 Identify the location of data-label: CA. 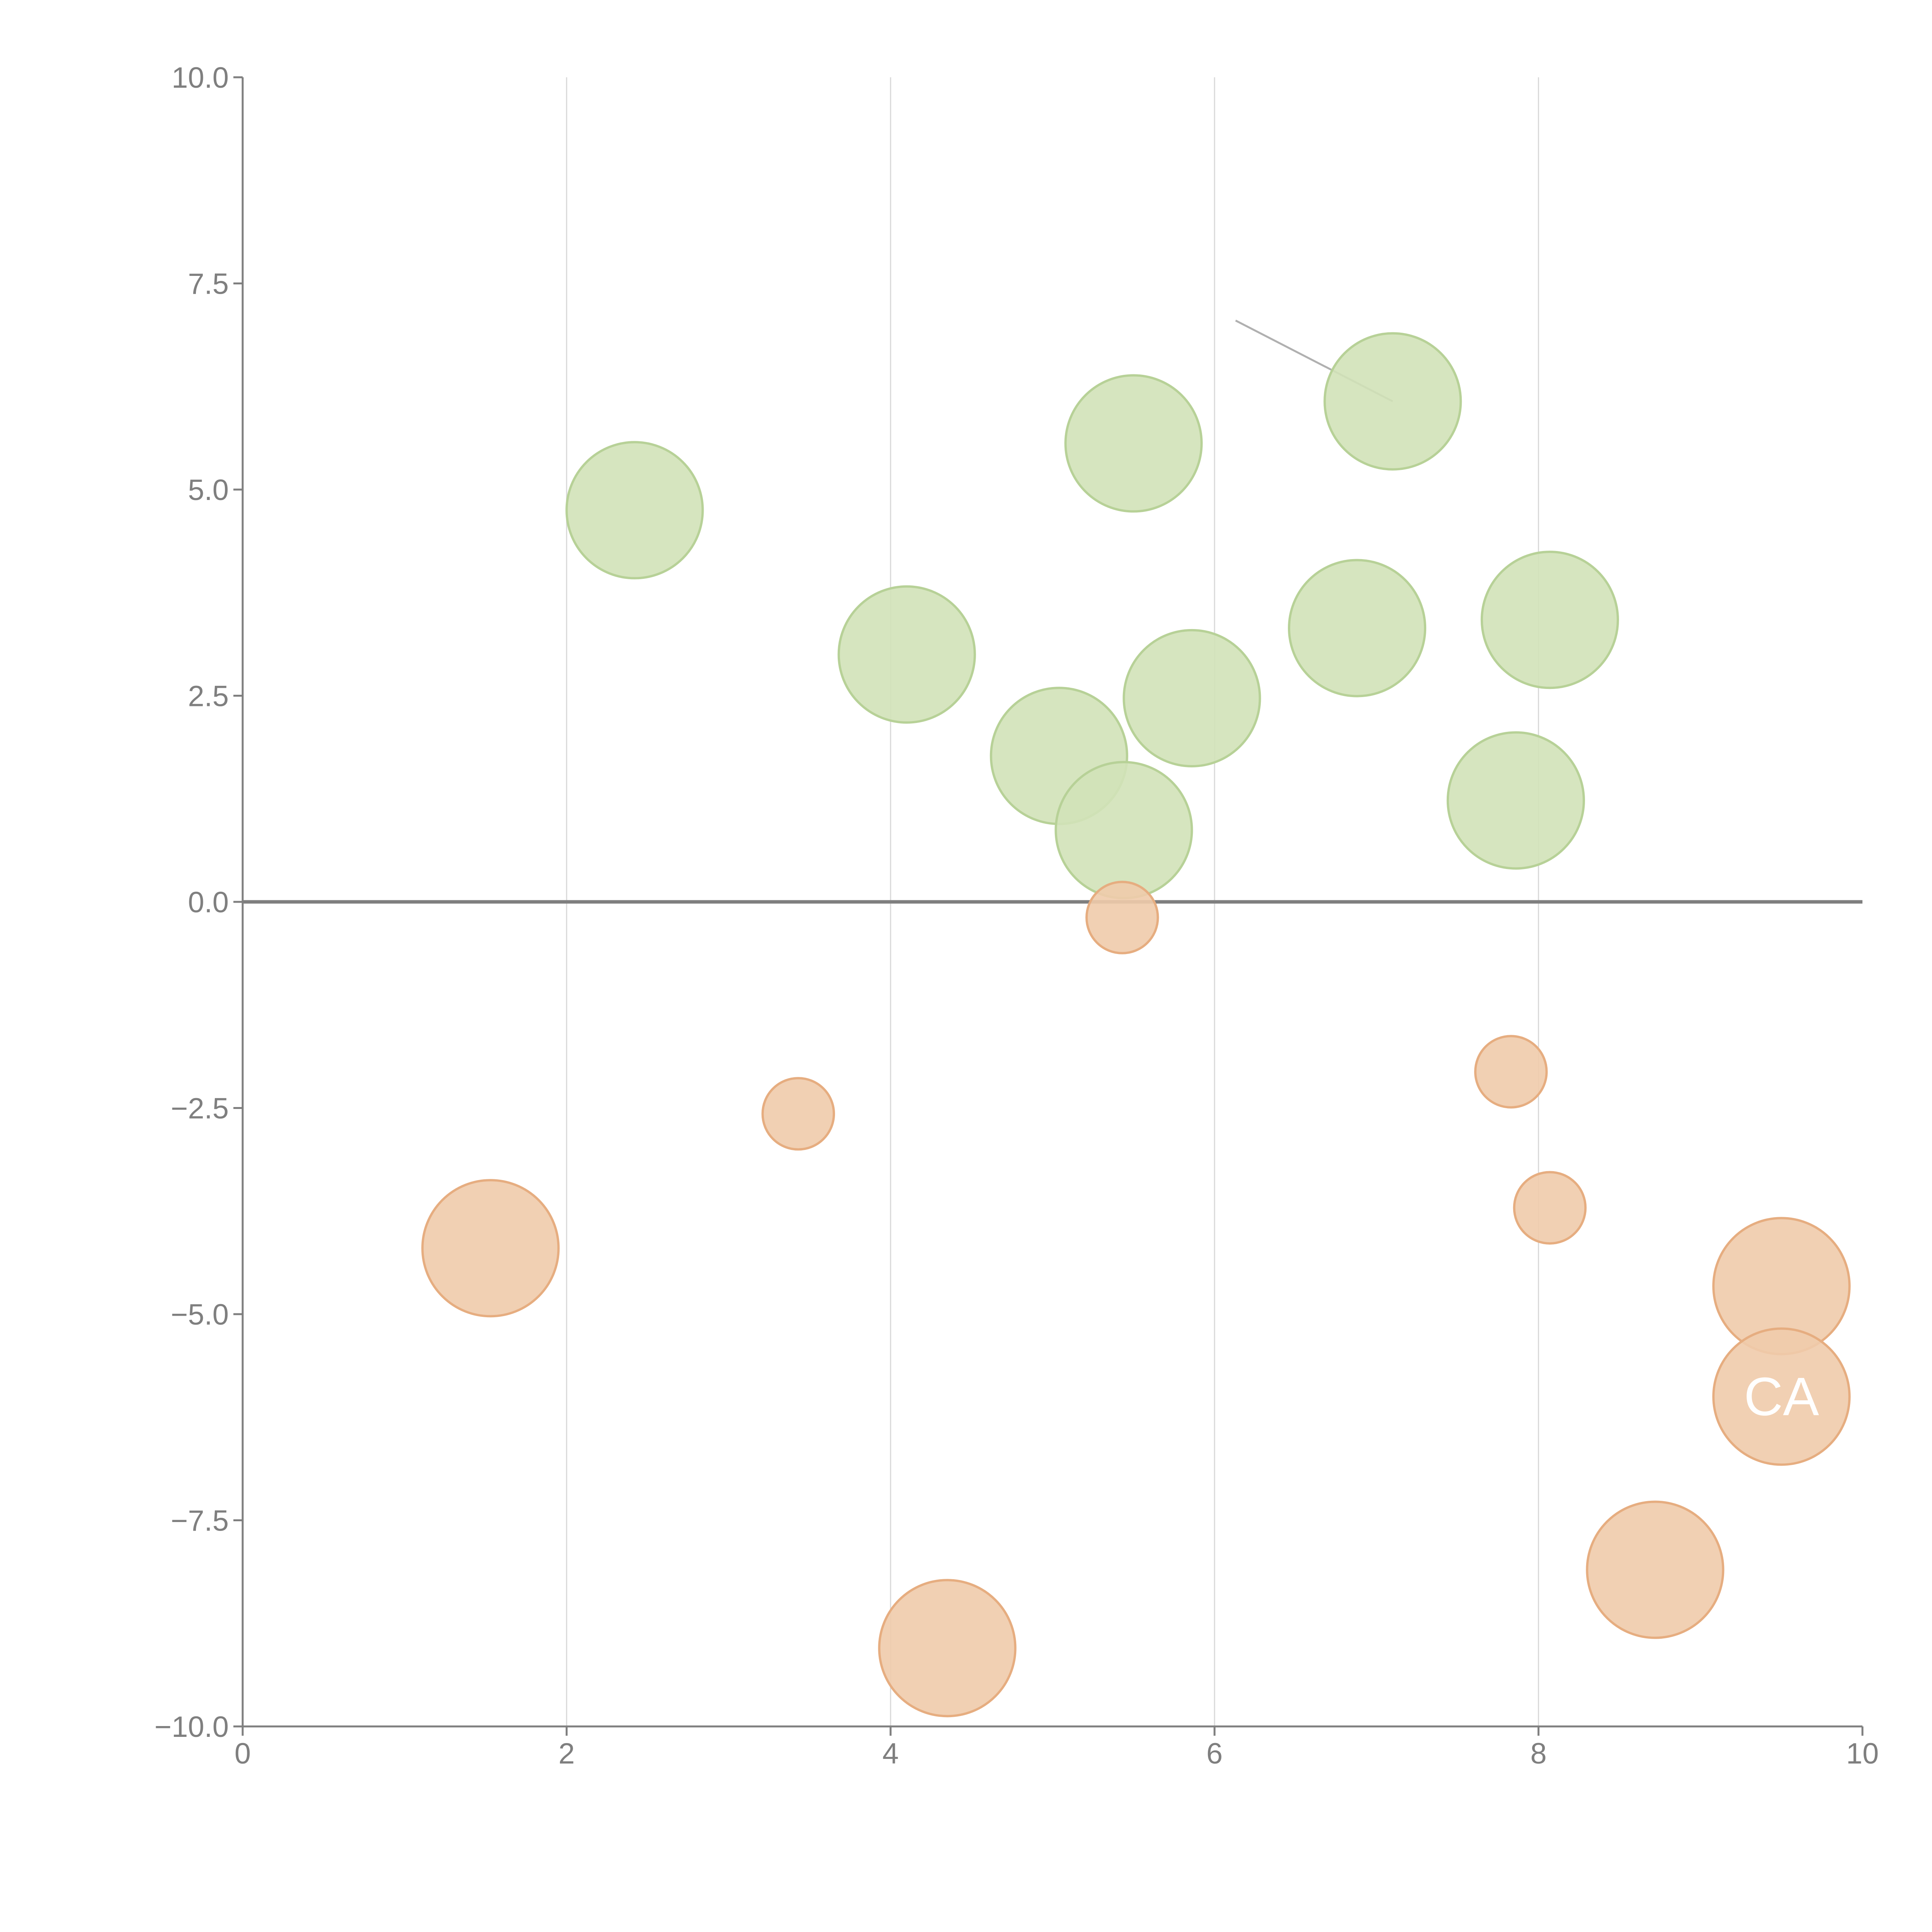
(1782, 1397).